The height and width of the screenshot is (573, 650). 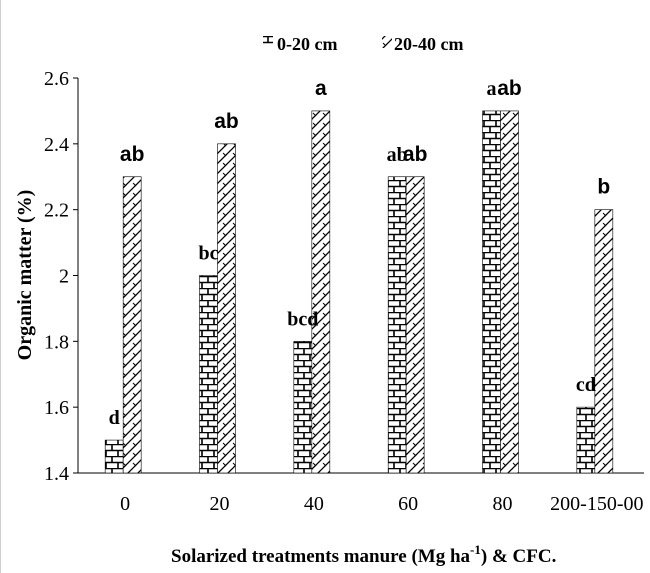 I want to click on bar-significance-label: bcd, so click(x=302, y=319).